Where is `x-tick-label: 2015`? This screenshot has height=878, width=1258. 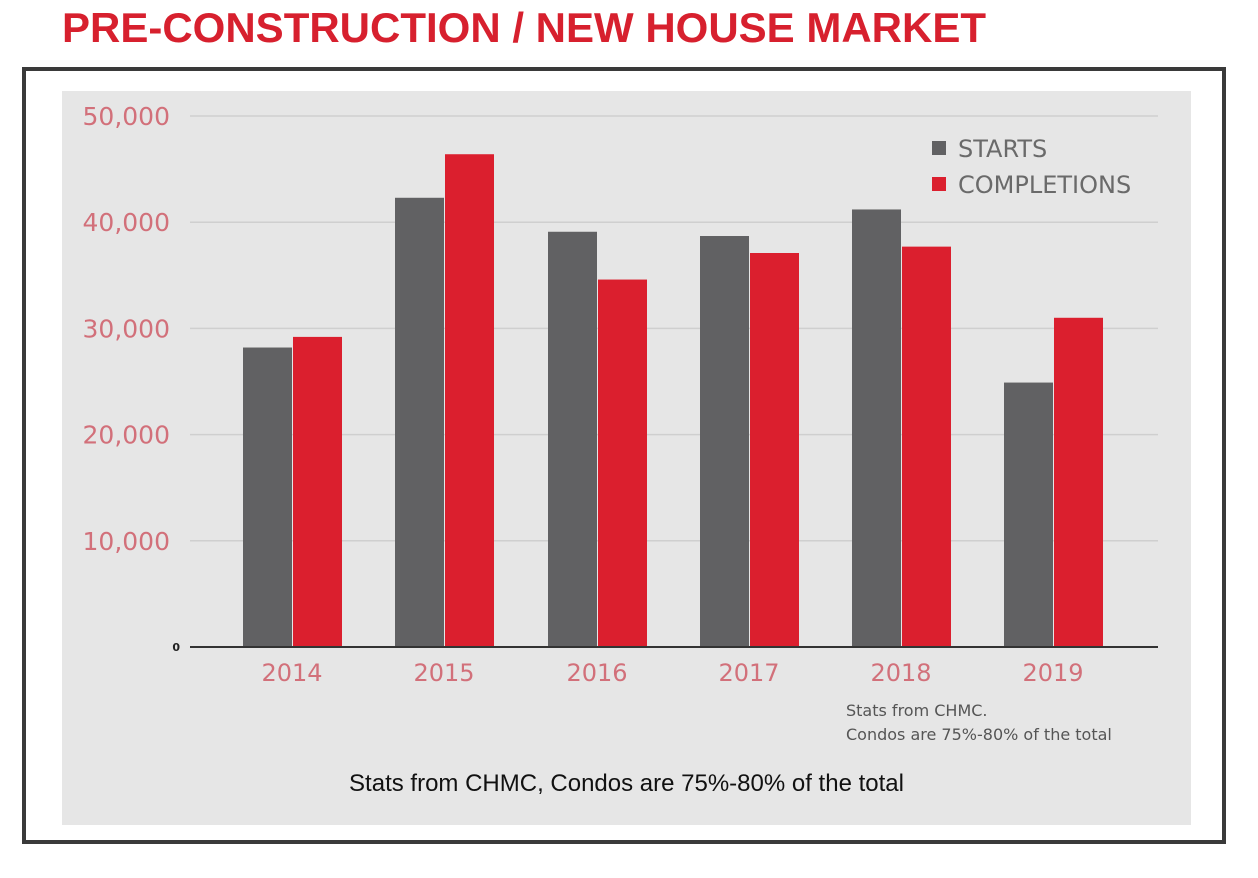 x-tick-label: 2015 is located at coordinates (443, 673).